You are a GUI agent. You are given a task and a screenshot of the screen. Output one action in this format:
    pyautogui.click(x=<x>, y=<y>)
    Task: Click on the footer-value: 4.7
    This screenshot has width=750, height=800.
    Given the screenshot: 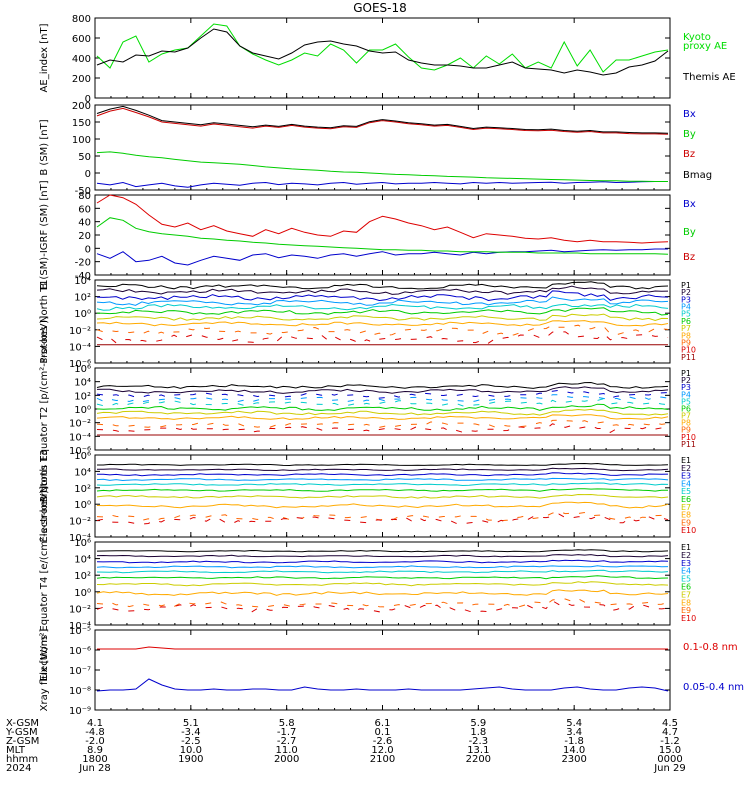 What is the action you would take?
    pyautogui.click(x=670, y=732)
    